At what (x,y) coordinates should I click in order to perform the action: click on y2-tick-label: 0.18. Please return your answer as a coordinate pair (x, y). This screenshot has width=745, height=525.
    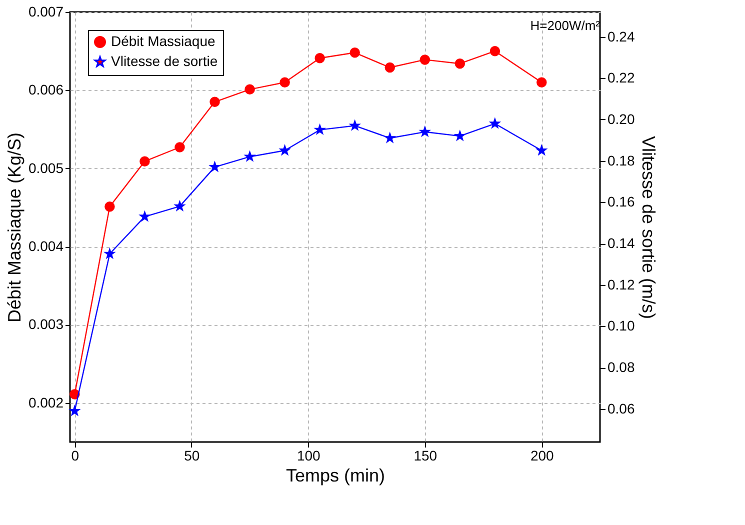
    Looking at the image, I should click on (621, 160).